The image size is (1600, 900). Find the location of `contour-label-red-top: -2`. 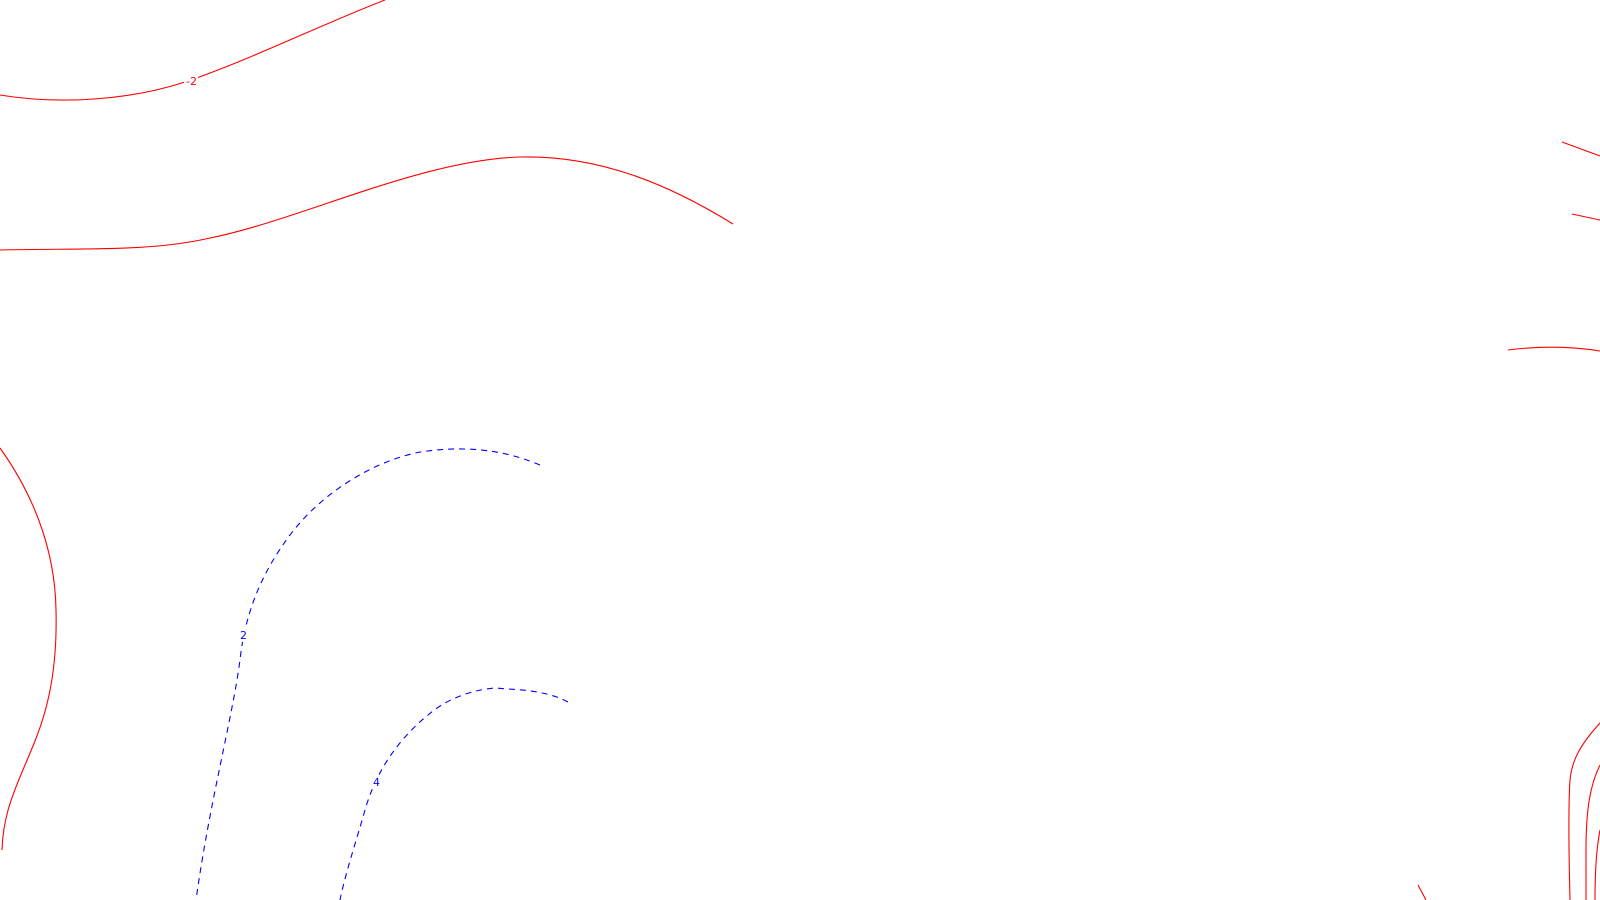

contour-label-red-top: -2 is located at coordinates (191, 81).